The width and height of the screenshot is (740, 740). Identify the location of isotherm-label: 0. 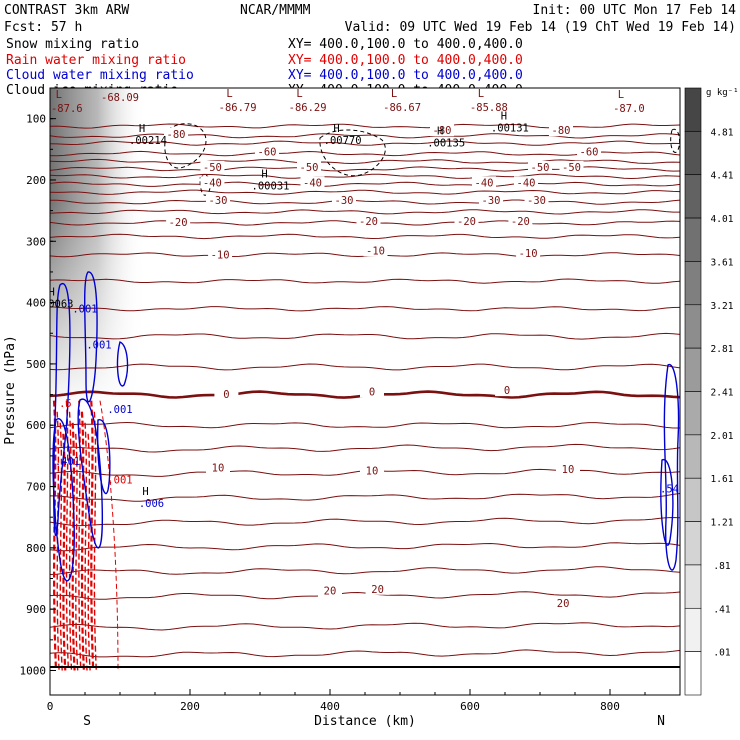
(507, 391).